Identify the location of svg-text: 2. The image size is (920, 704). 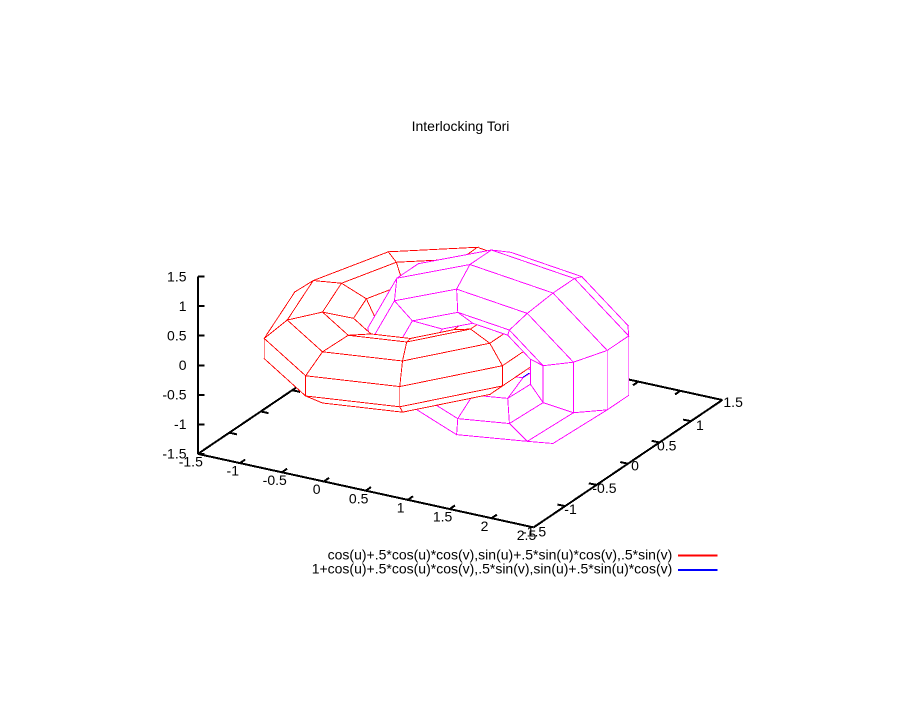
(485, 526).